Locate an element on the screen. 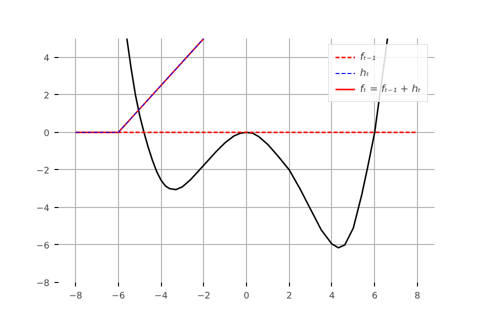 Image resolution: width=480 pixels, height=320 pixels. x-tick-label: 8 is located at coordinates (417, 297).